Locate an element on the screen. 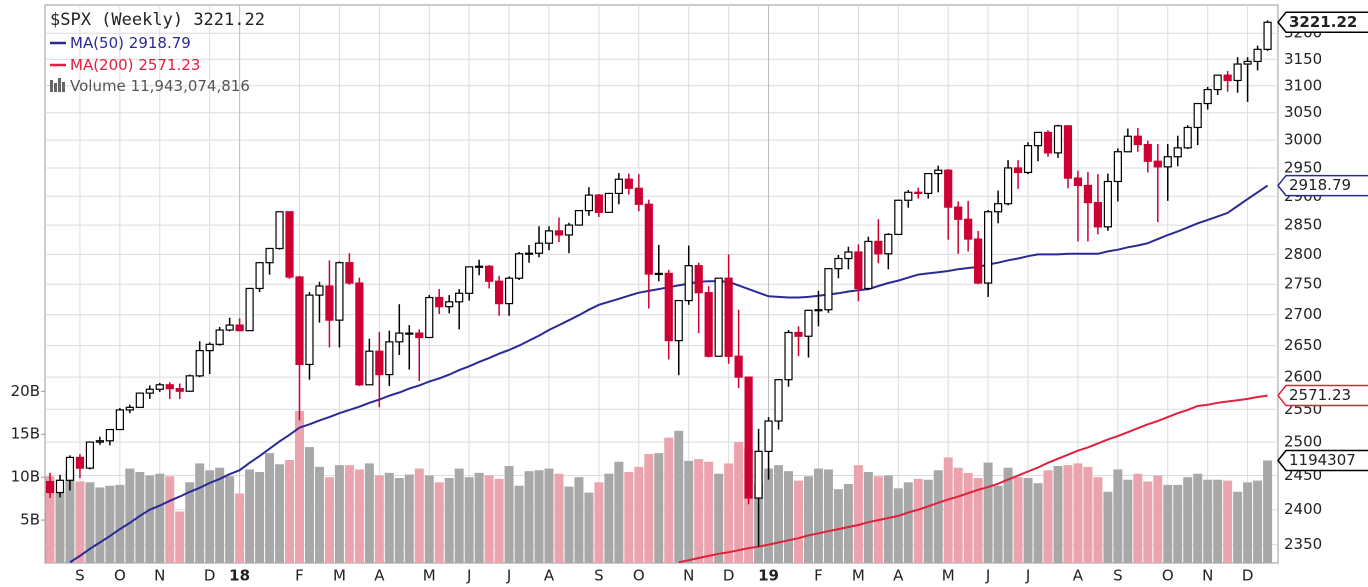  last-value-label: 3221.22 is located at coordinates (1323, 22).